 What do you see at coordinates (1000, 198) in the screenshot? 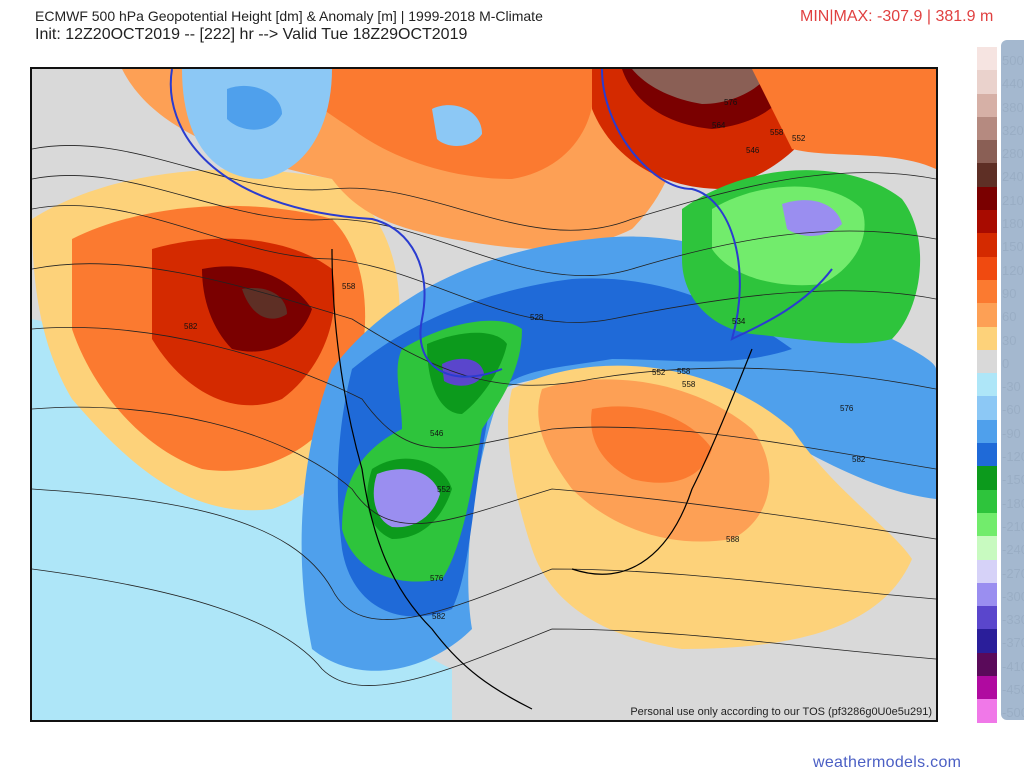
I see `colorbar-swatch: 210` at bounding box center [1000, 198].